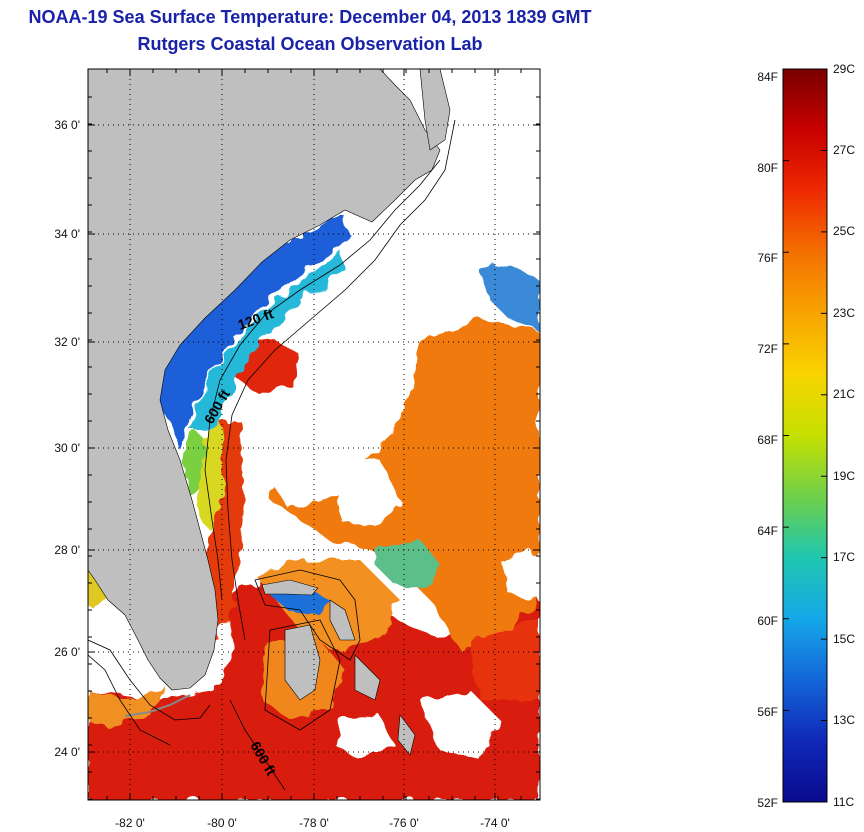 Image resolution: width=864 pixels, height=832 pixels. Describe the element at coordinates (257, 745) in the screenshot. I see `isobath-straits` at that location.